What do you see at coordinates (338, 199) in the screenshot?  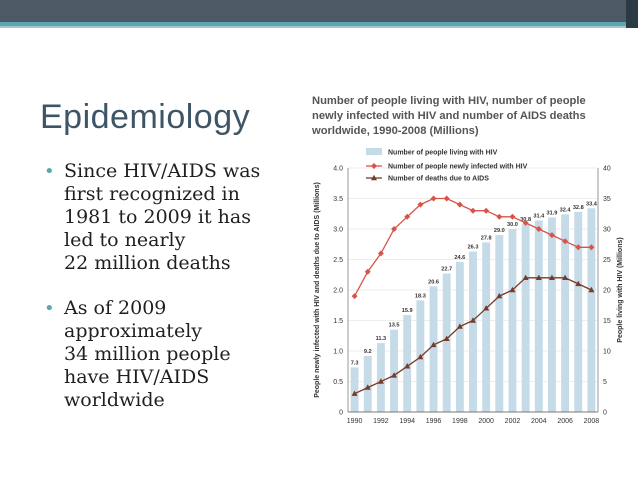 I see `y-left-tick-label: 3.5` at bounding box center [338, 199].